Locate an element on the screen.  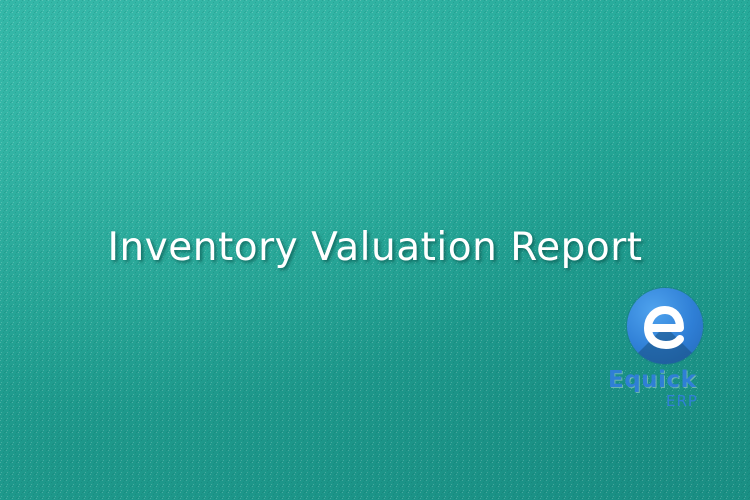
equick-erp-logo: Equick ERP is located at coordinates (667, 353).